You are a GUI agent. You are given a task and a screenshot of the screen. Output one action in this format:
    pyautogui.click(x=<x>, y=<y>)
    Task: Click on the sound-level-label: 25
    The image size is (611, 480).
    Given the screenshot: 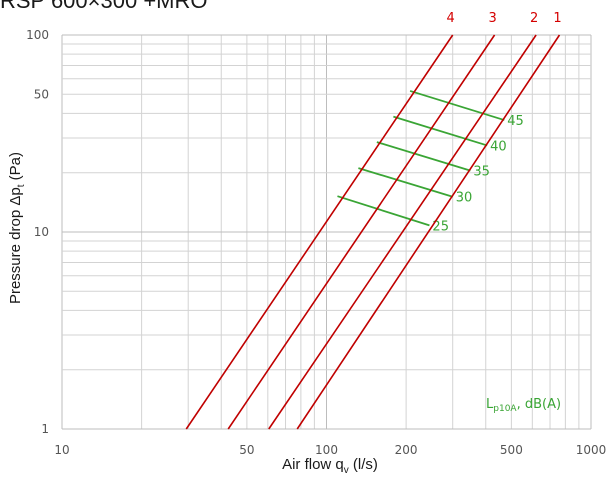 What is the action you would take?
    pyautogui.click(x=440, y=226)
    